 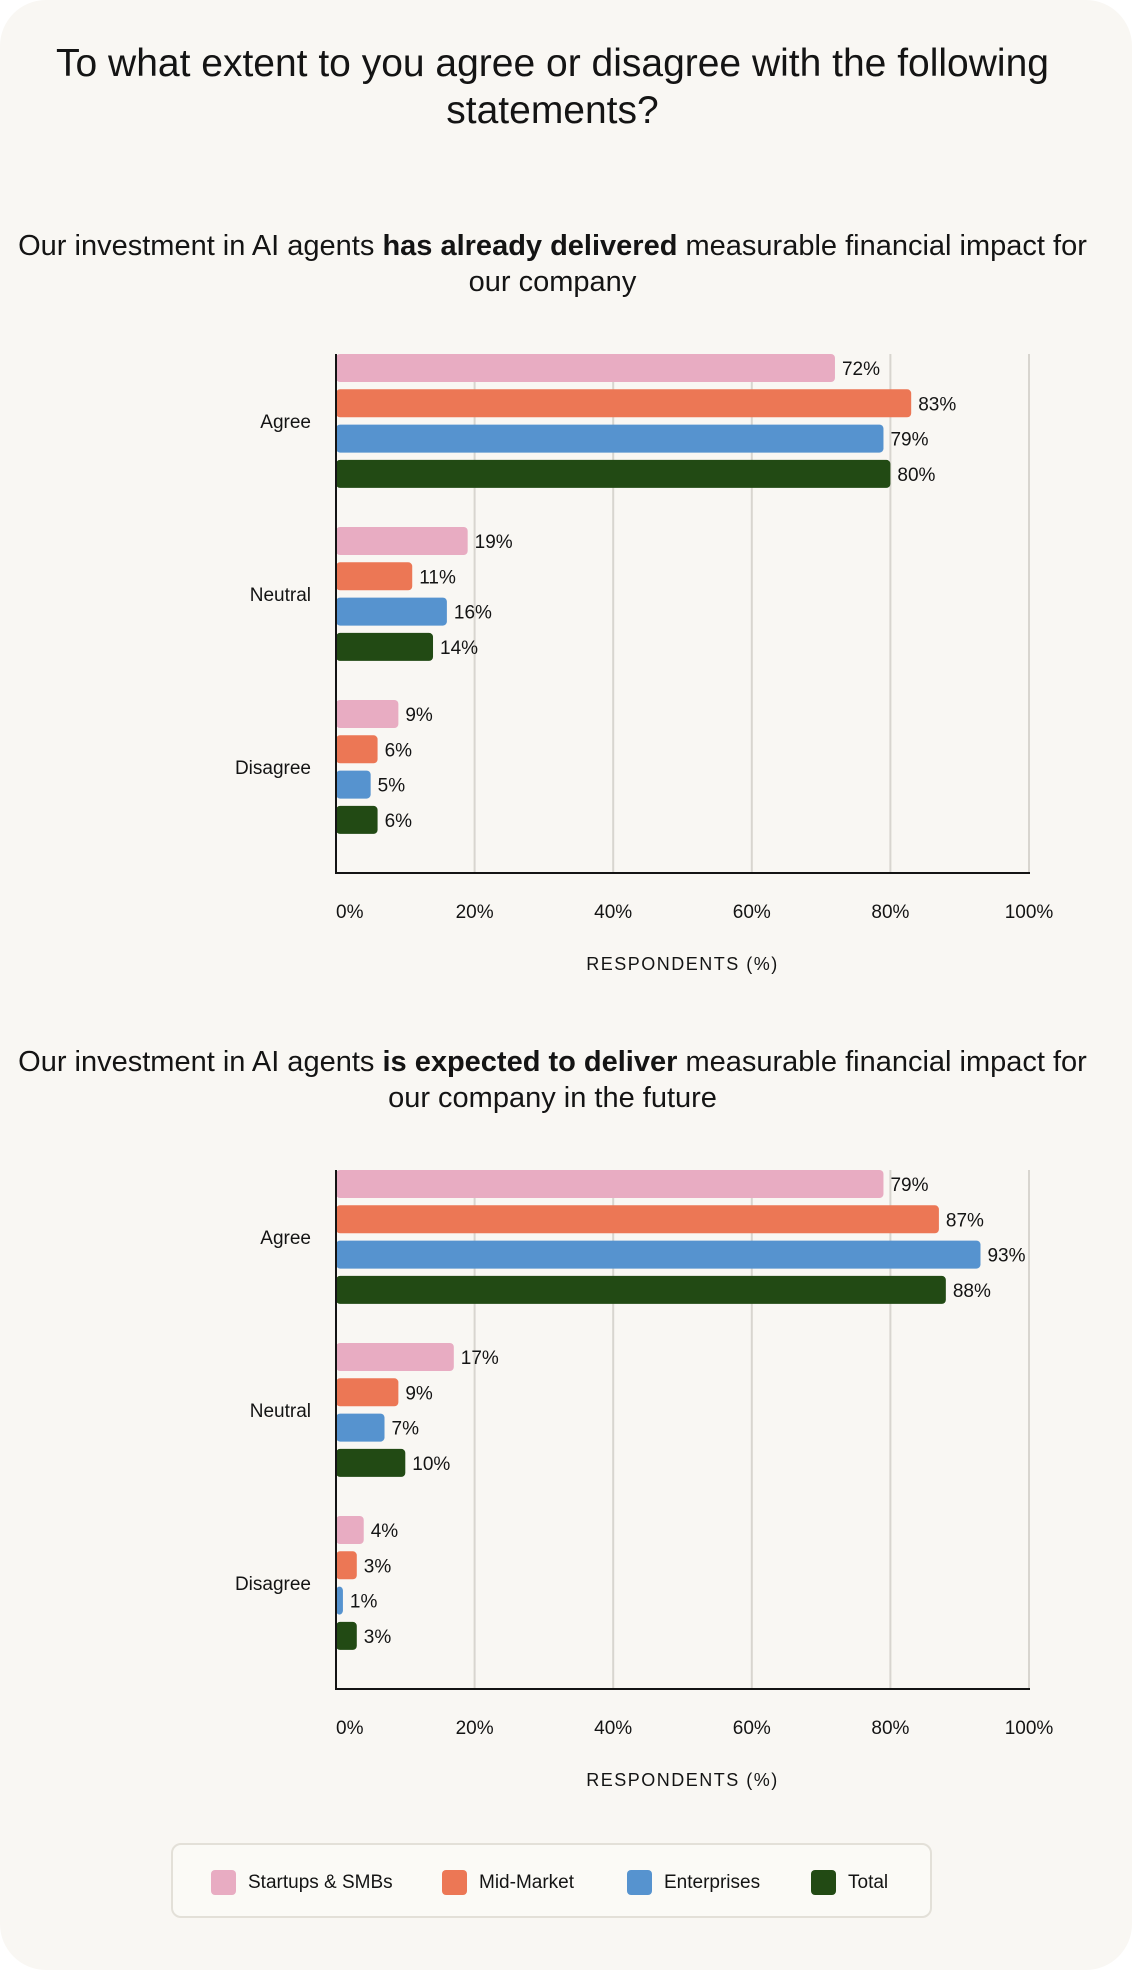 What do you see at coordinates (431, 1464) in the screenshot?
I see `chart-2-value-label-neutral-total: 10%` at bounding box center [431, 1464].